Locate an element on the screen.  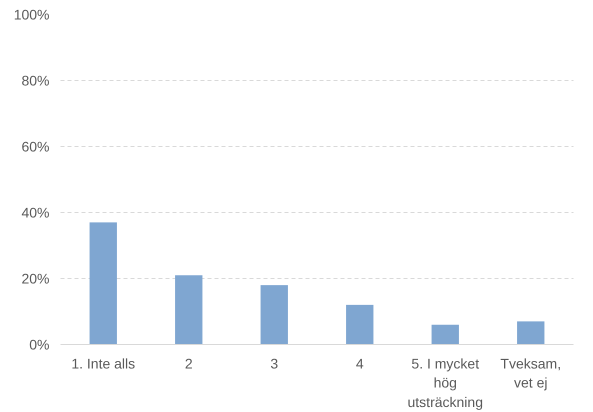
y-tick-label: 100% is located at coordinates (32, 14).